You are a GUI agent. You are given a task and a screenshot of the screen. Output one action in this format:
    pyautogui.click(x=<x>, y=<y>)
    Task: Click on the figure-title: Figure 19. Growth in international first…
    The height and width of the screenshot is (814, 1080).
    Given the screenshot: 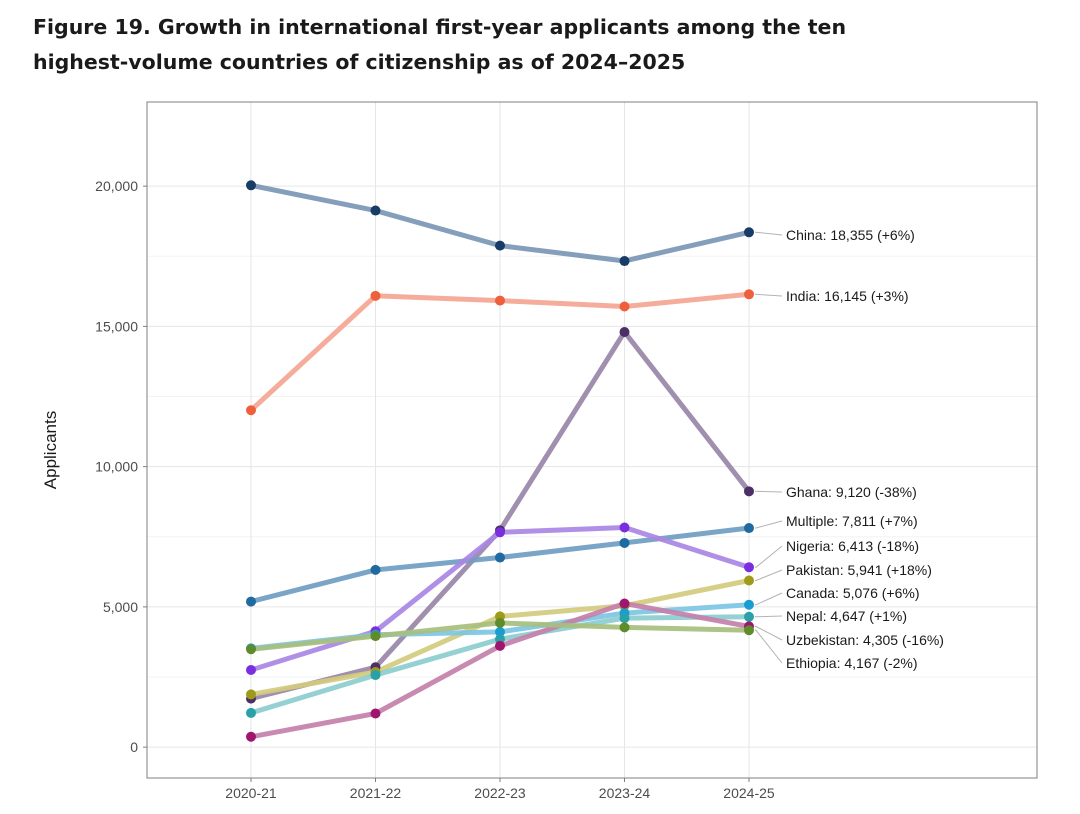 What is the action you would take?
    pyautogui.click(x=440, y=44)
    